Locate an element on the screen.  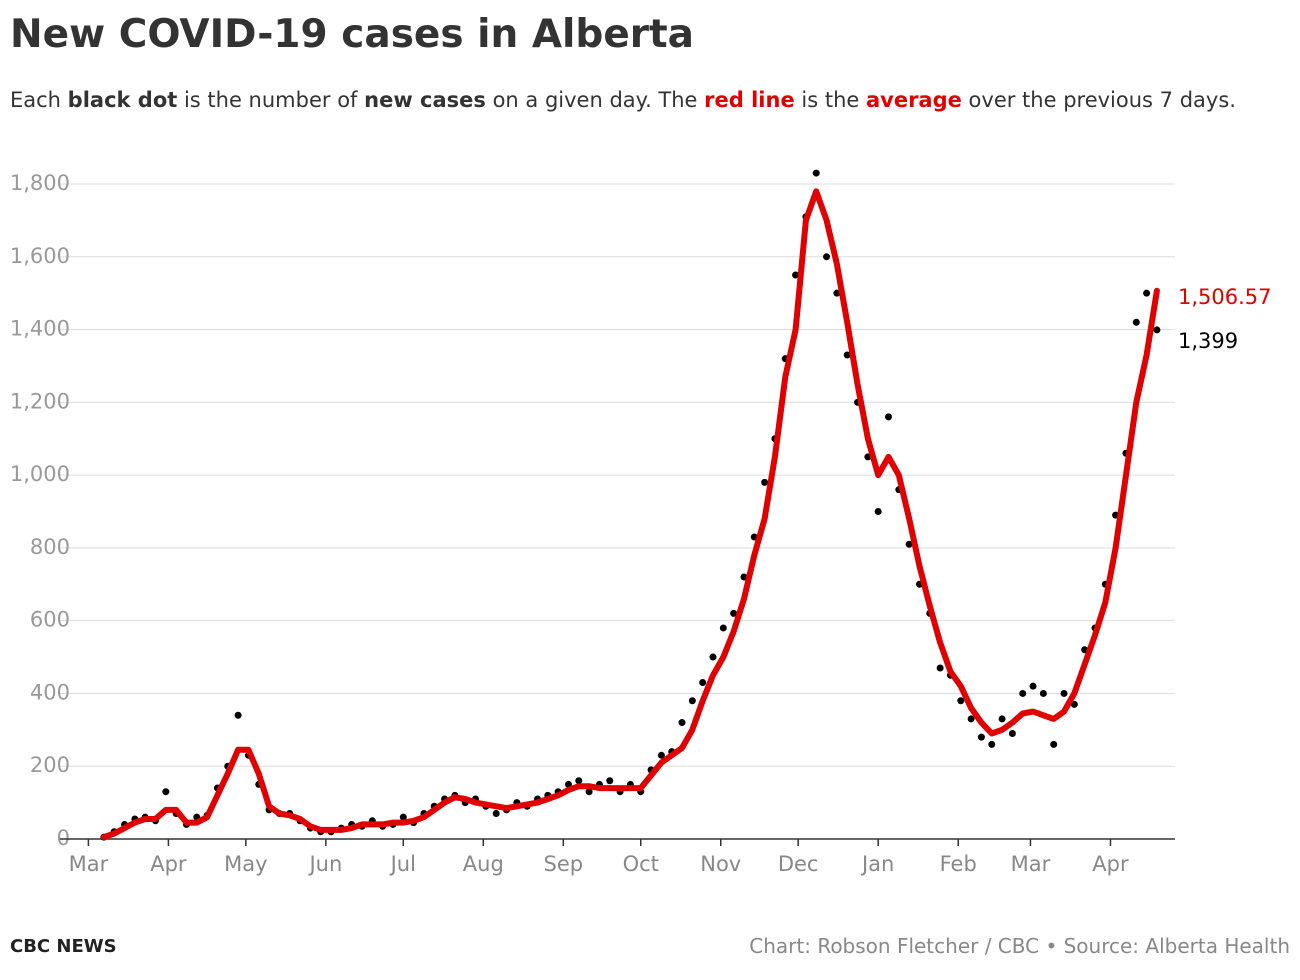
y-tick-label: 1,000 is located at coordinates (40, 474).